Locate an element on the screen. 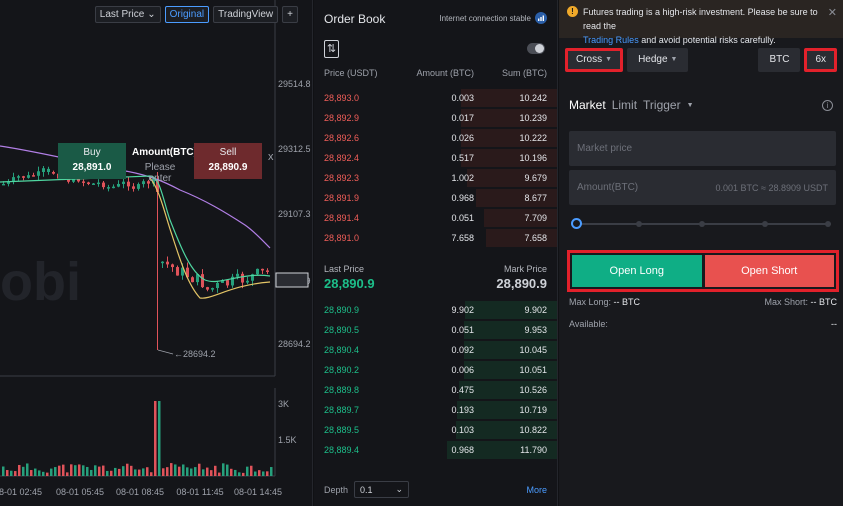  amount-percent-slider is located at coordinates (703, 223).